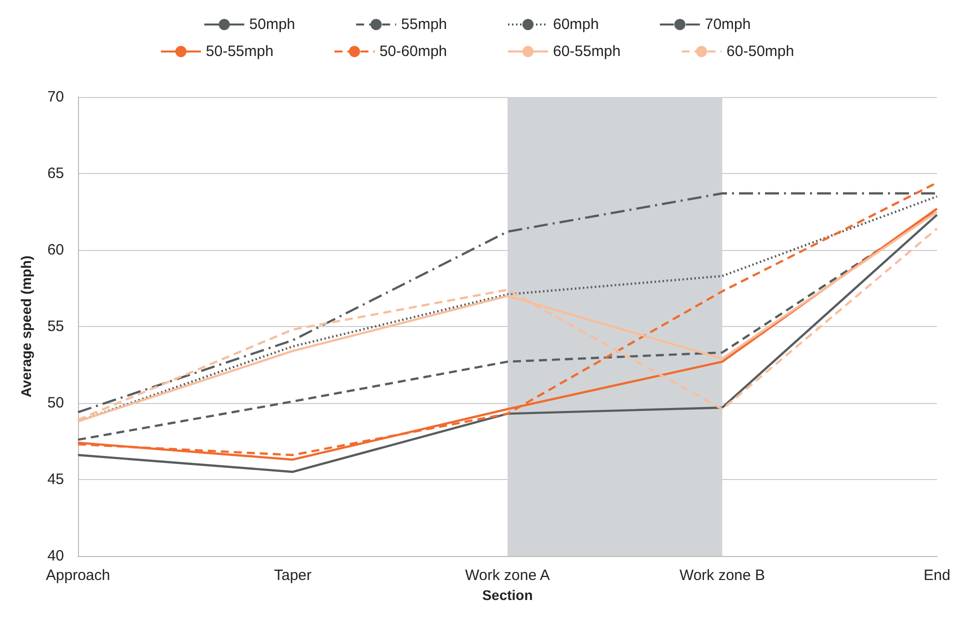 Image resolution: width=954 pixels, height=620 pixels. I want to click on y-tick-label: 70, so click(55, 97).